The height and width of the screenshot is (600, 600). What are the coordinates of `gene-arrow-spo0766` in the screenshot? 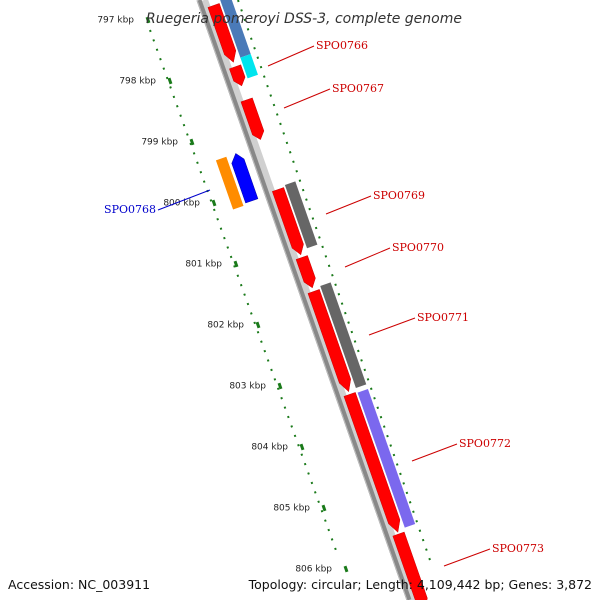 It's located at (223, 33).